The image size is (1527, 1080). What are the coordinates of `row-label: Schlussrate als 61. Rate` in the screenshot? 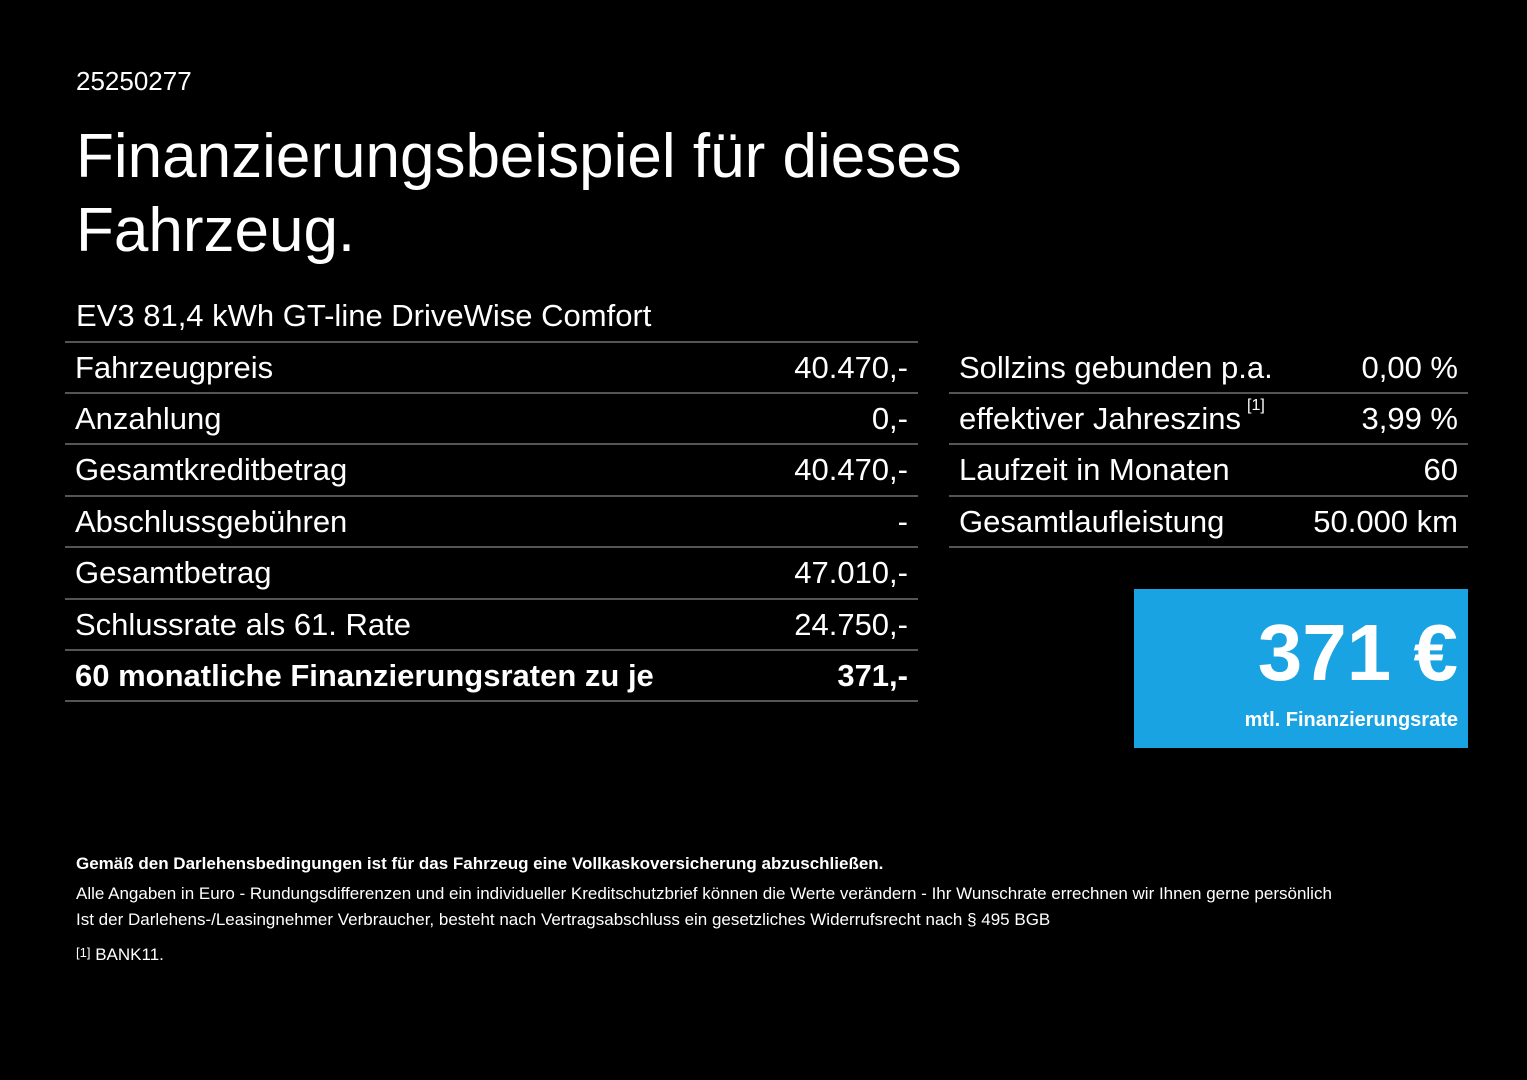 It's located at (243, 624).